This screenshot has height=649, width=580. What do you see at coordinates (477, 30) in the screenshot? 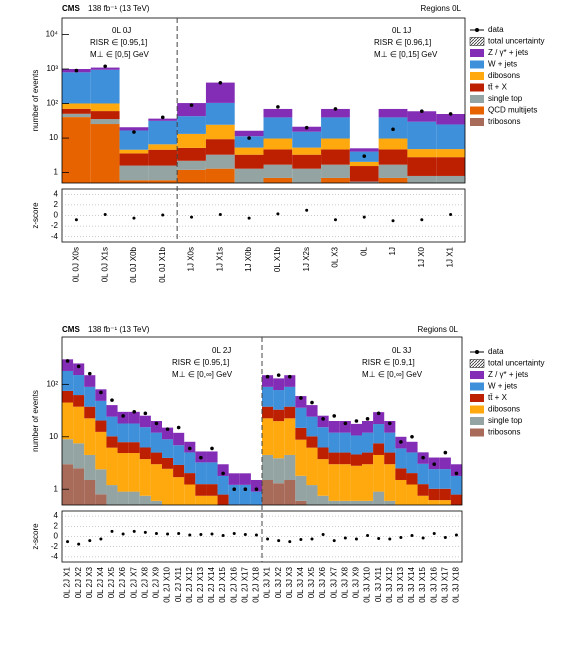
I see `legend-data-marker` at bounding box center [477, 30].